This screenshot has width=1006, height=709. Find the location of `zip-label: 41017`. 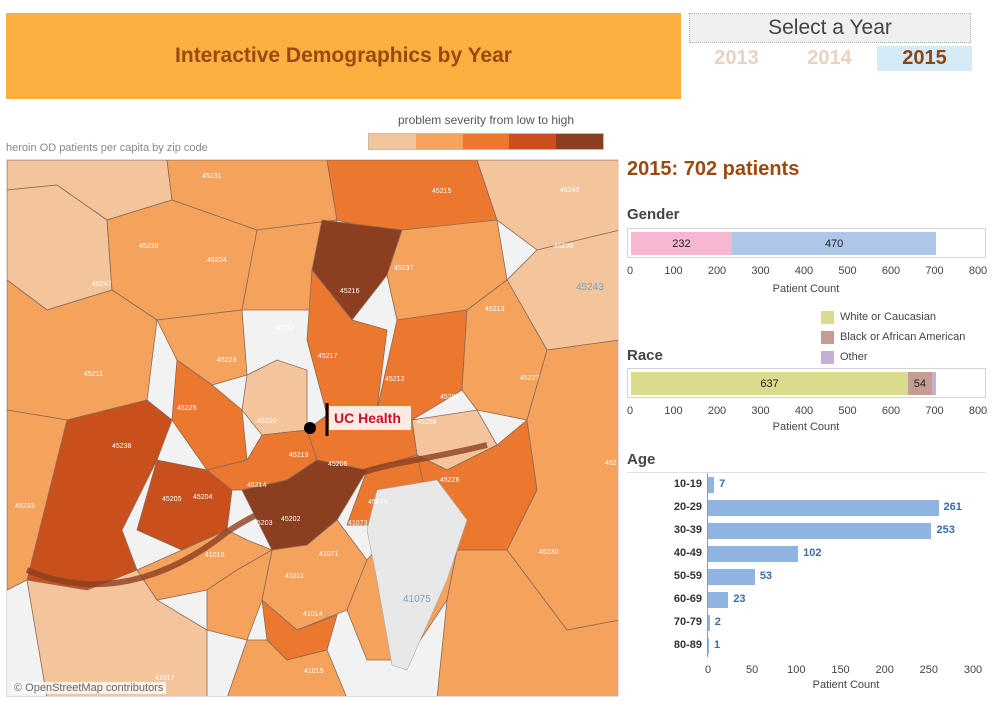

zip-label: 41017 is located at coordinates (165, 678).